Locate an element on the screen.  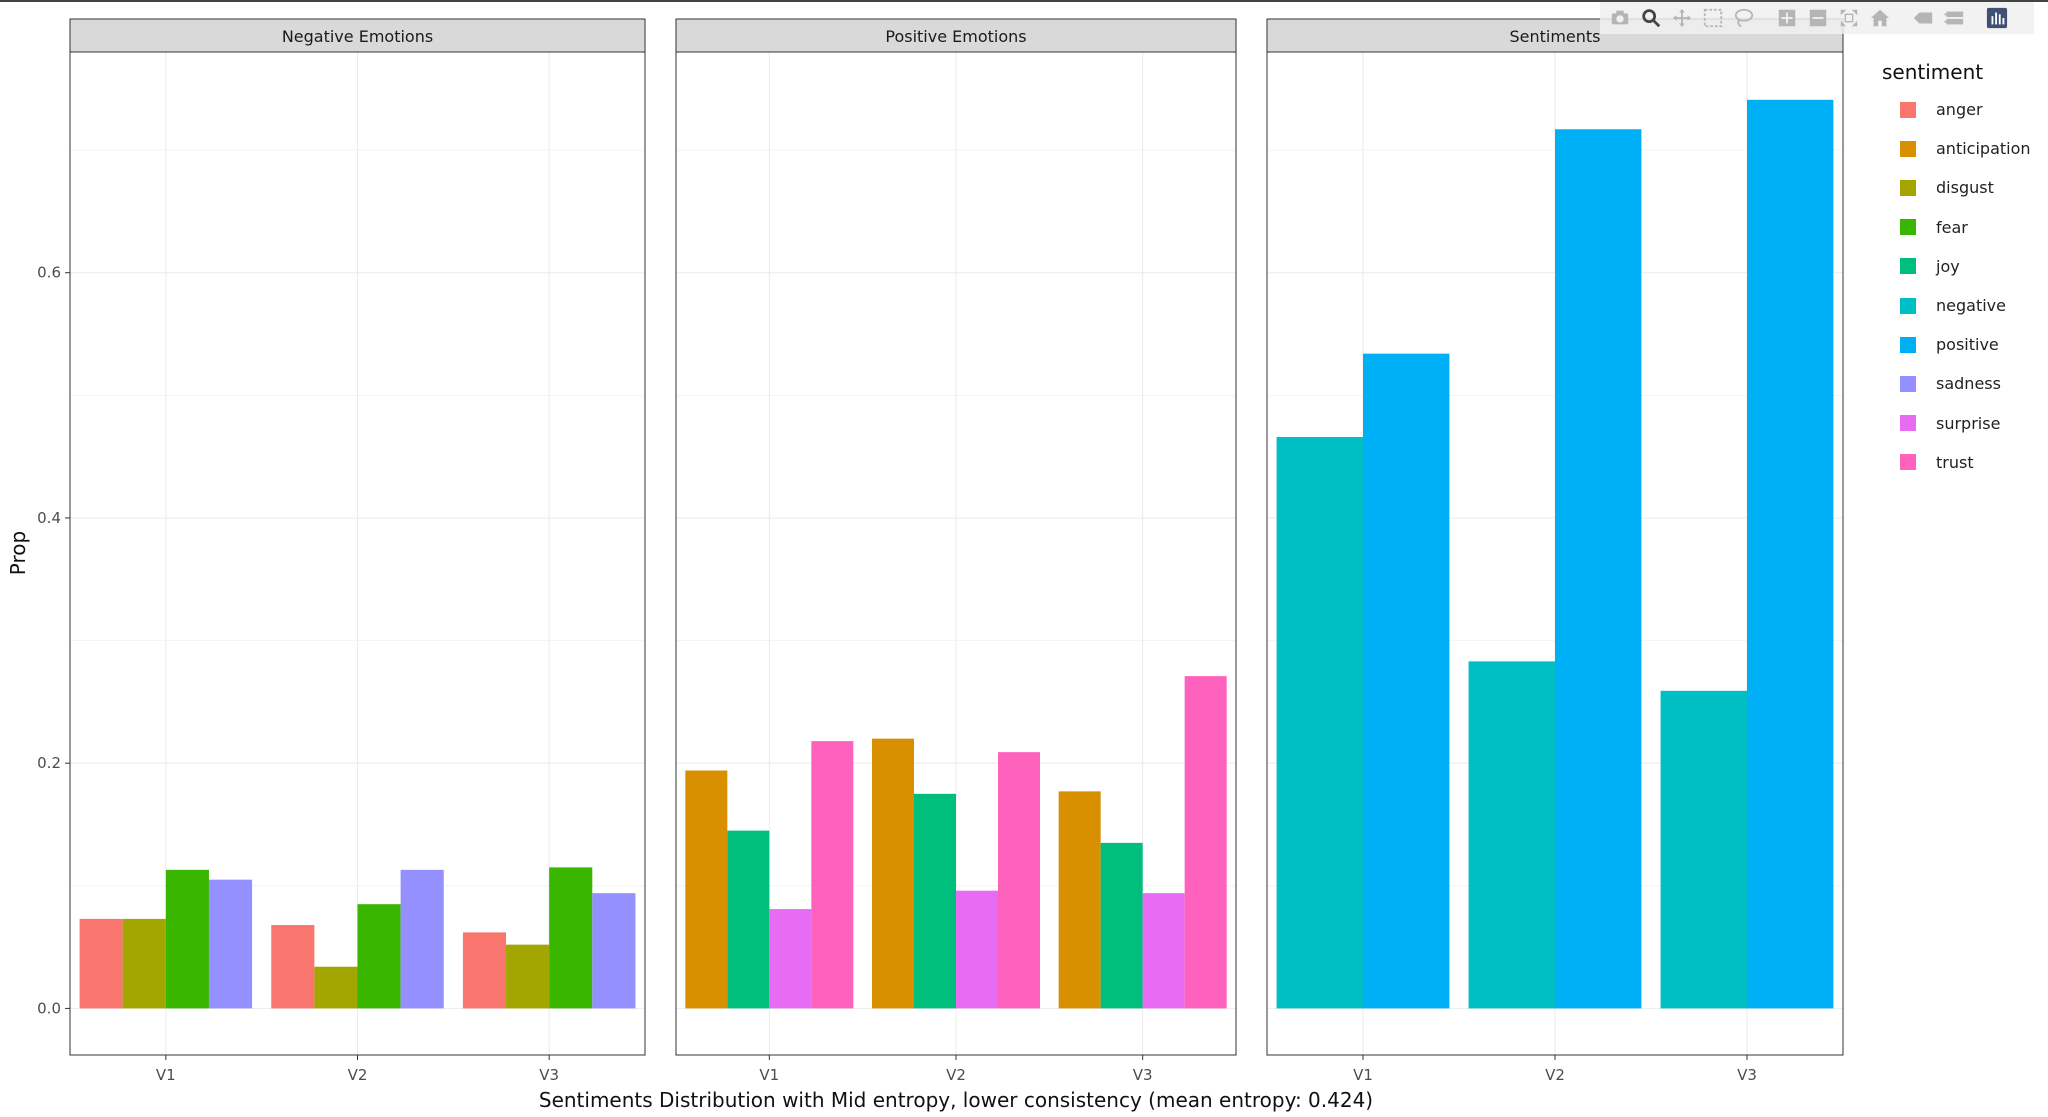
legend-item-joy: joy is located at coordinates (1956, 266).